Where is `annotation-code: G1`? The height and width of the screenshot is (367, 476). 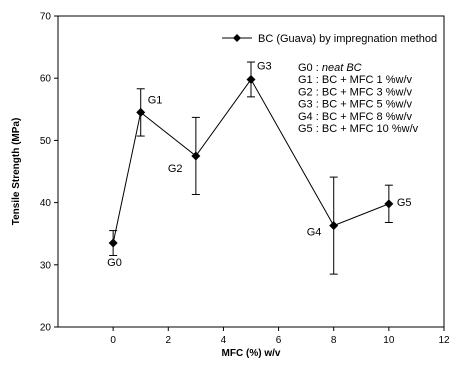 annotation-code: G1 is located at coordinates (305, 80).